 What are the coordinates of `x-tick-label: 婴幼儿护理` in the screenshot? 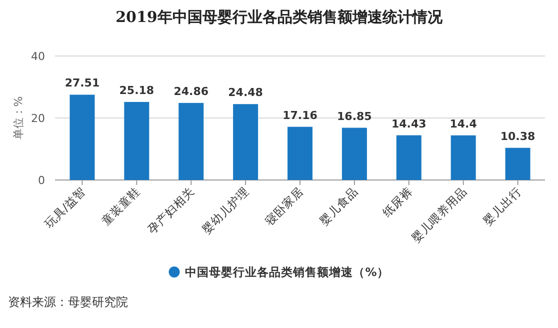 It's located at (225, 210).